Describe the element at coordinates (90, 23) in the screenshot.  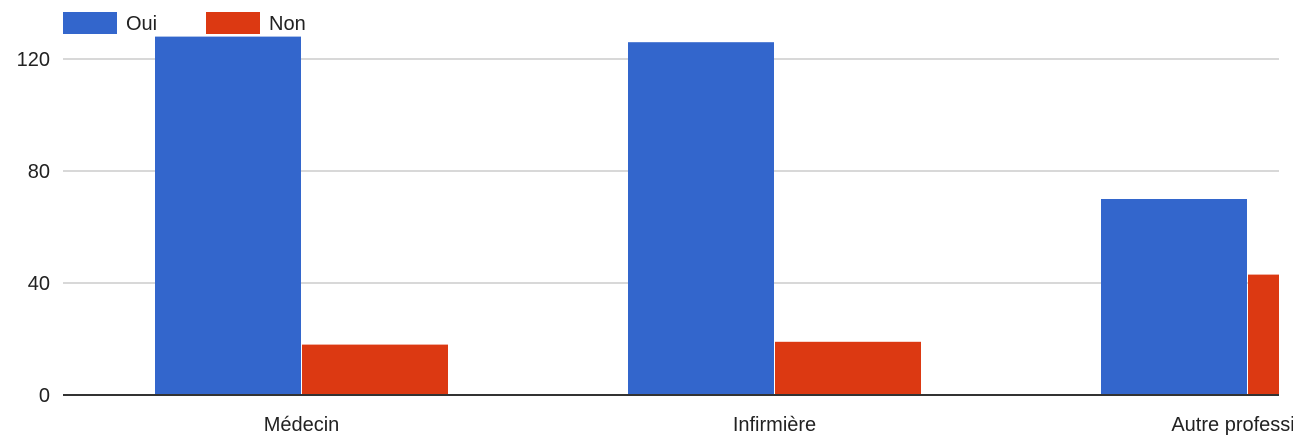
I see `legend-swatch-oui` at that location.